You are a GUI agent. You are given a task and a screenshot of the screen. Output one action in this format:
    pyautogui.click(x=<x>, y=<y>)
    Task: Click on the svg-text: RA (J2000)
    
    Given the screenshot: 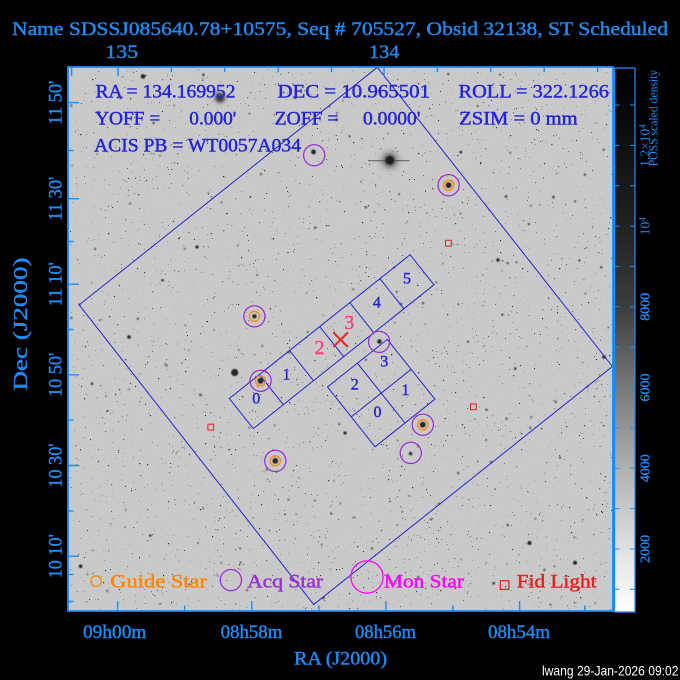 What is the action you would take?
    pyautogui.click(x=340, y=660)
    